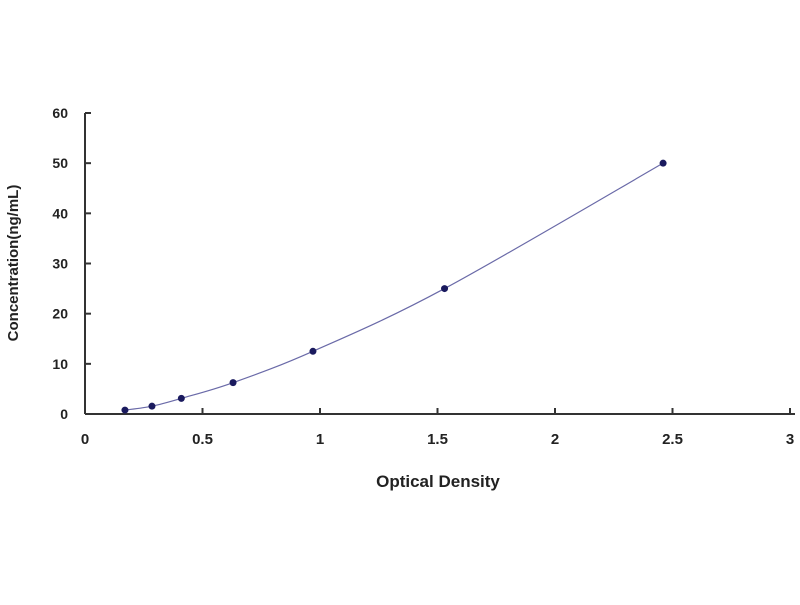 The width and height of the screenshot is (800, 605). I want to click on y-tick-label: 60, so click(60, 113).